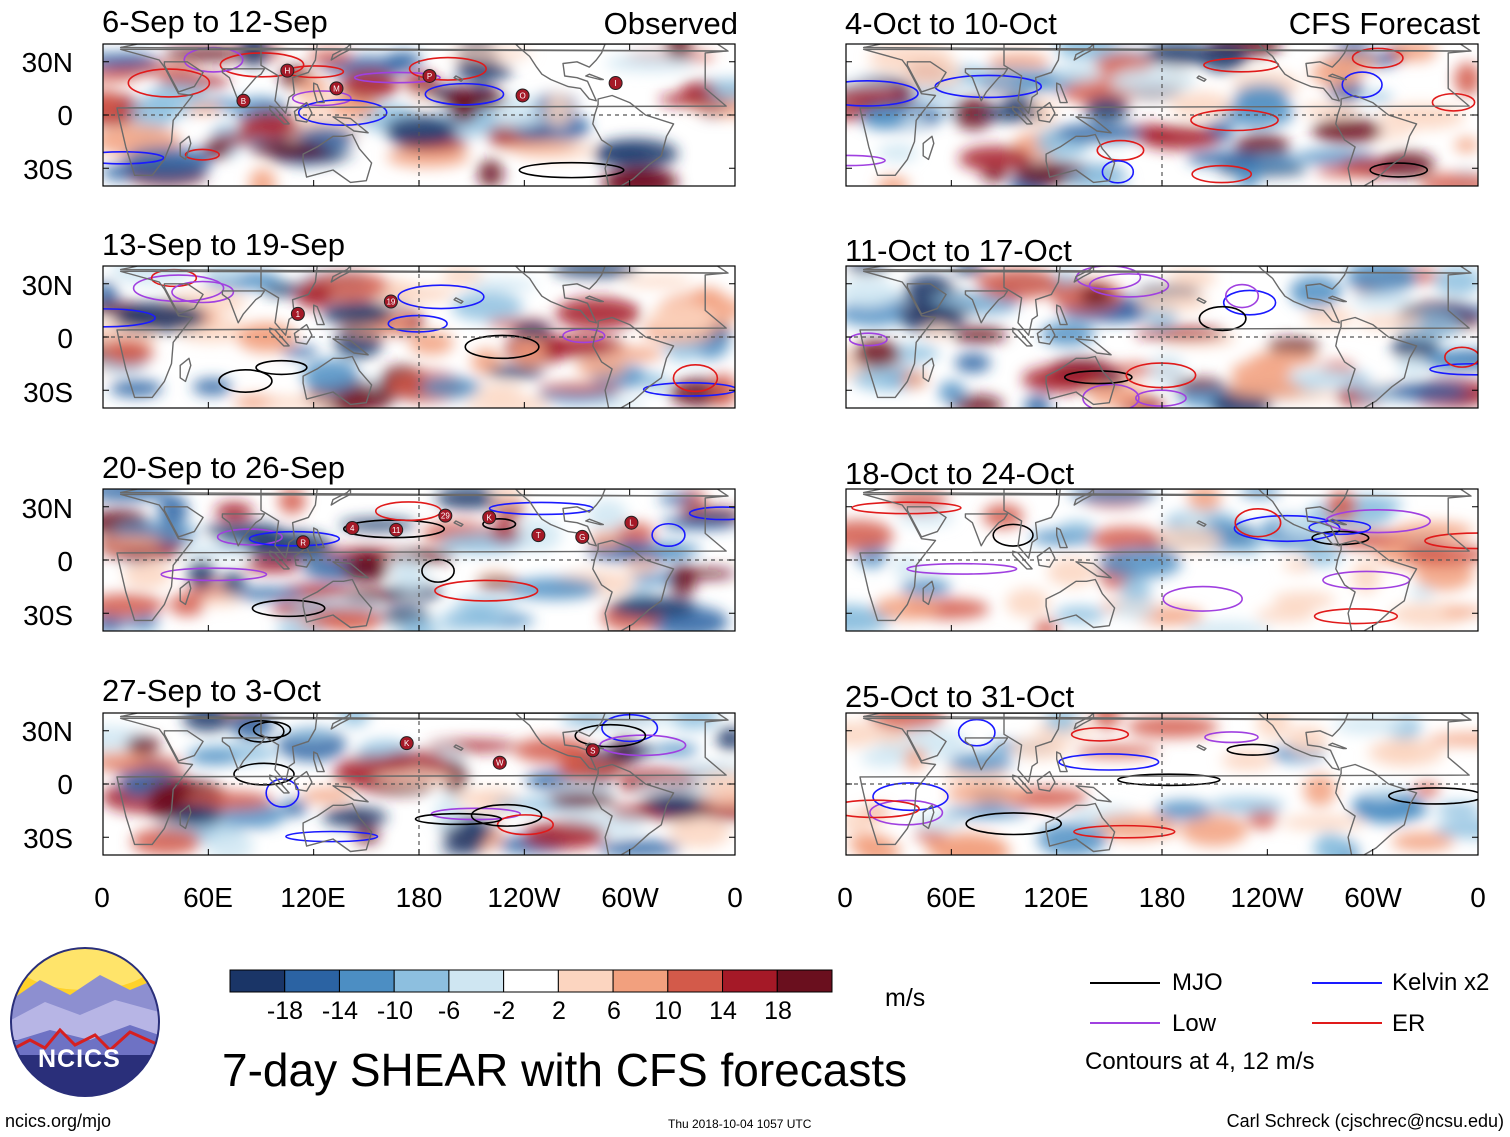 The image size is (1510, 1137). I want to click on storm-label: 19, so click(390, 302).